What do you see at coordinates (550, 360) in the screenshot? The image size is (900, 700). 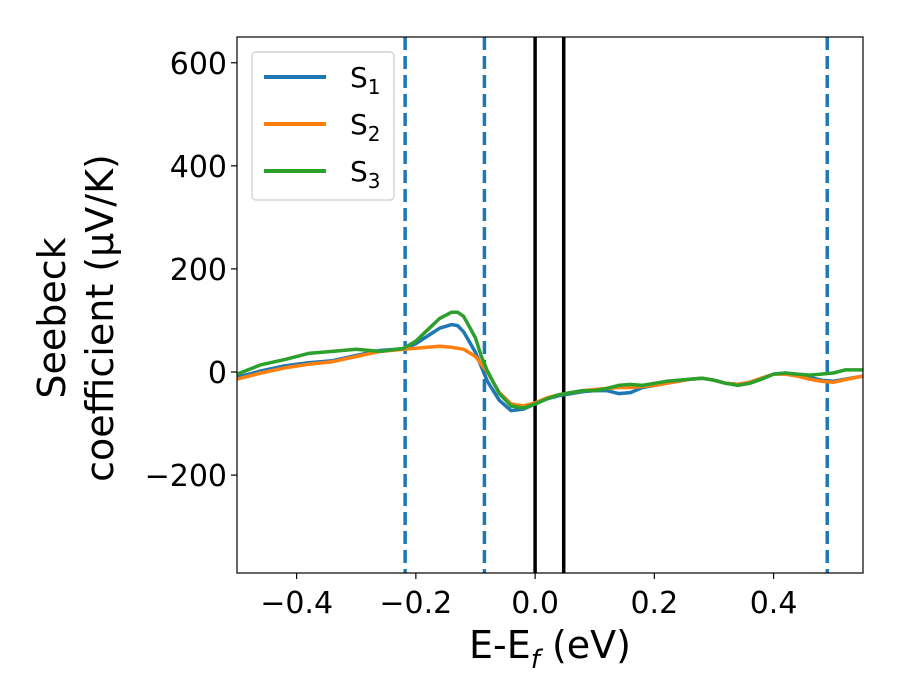 I see `series-line-s3` at bounding box center [550, 360].